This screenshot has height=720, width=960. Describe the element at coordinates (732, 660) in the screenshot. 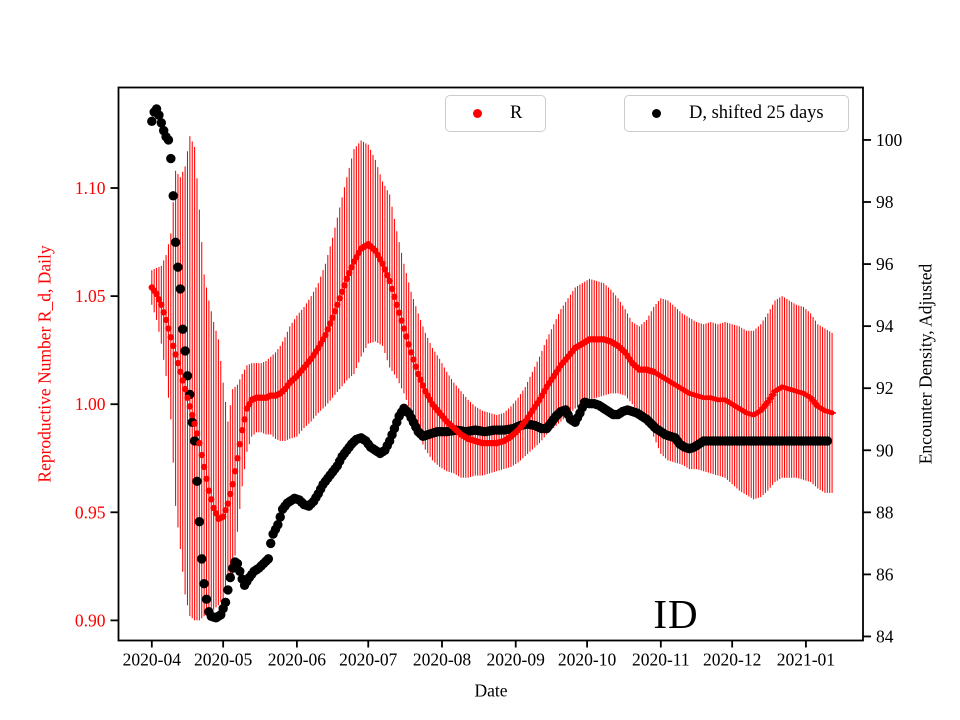

I see `x-tick-label: 2020-12` at that location.